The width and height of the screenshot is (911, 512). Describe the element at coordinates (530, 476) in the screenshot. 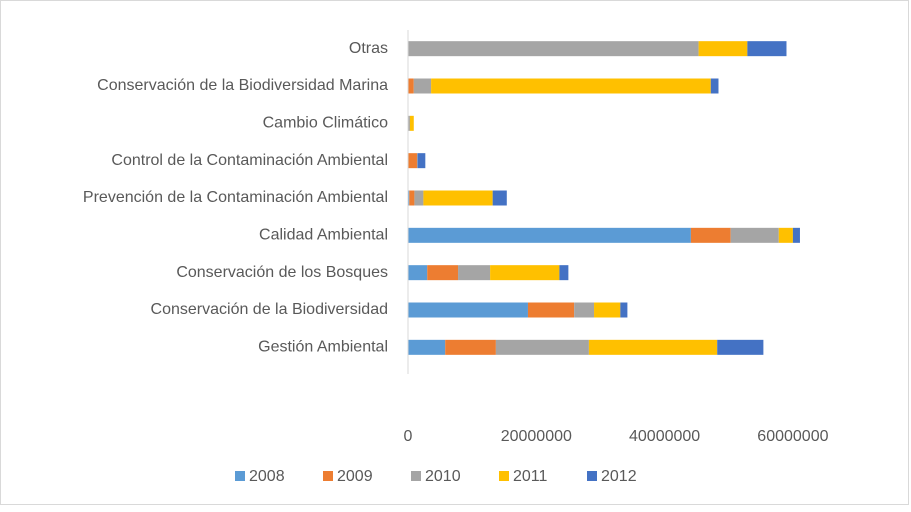

I see `legend-label: 2011` at that location.